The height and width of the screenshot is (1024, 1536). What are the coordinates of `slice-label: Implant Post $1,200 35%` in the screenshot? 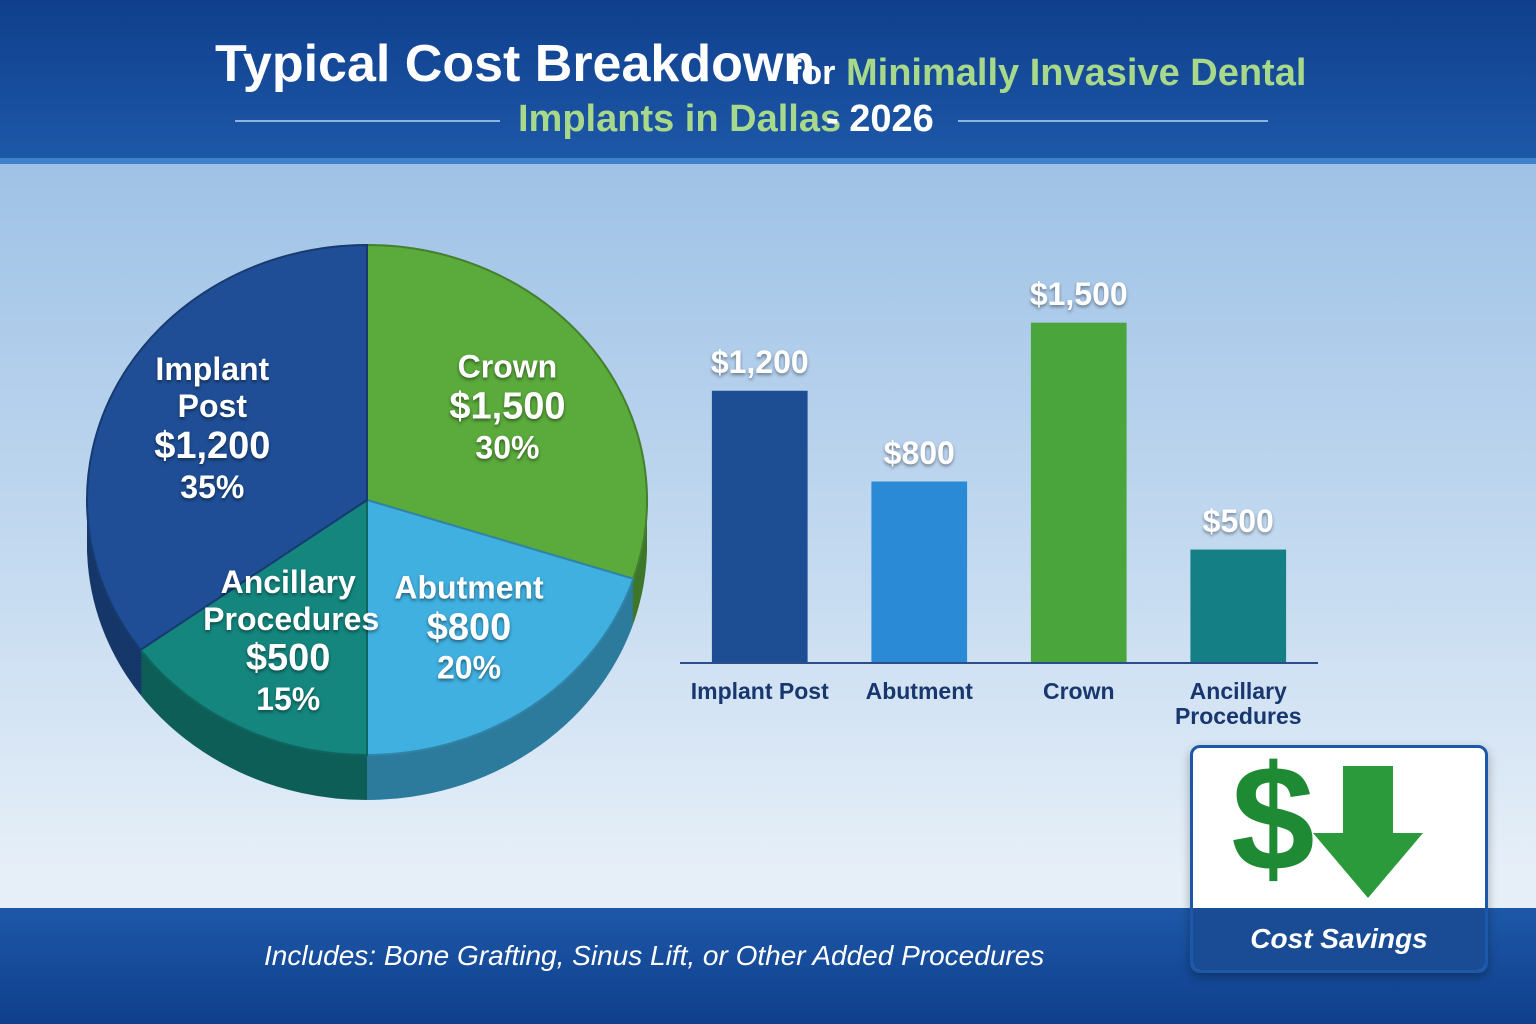 It's located at (212, 428).